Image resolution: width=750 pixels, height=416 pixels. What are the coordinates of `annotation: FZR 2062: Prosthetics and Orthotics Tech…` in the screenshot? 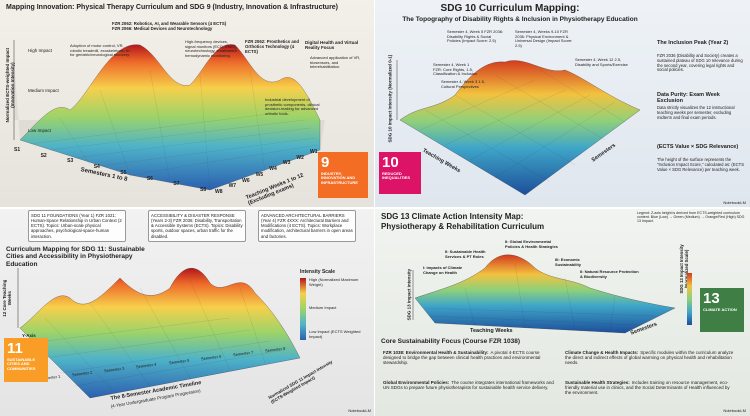 It's located at (272, 46).